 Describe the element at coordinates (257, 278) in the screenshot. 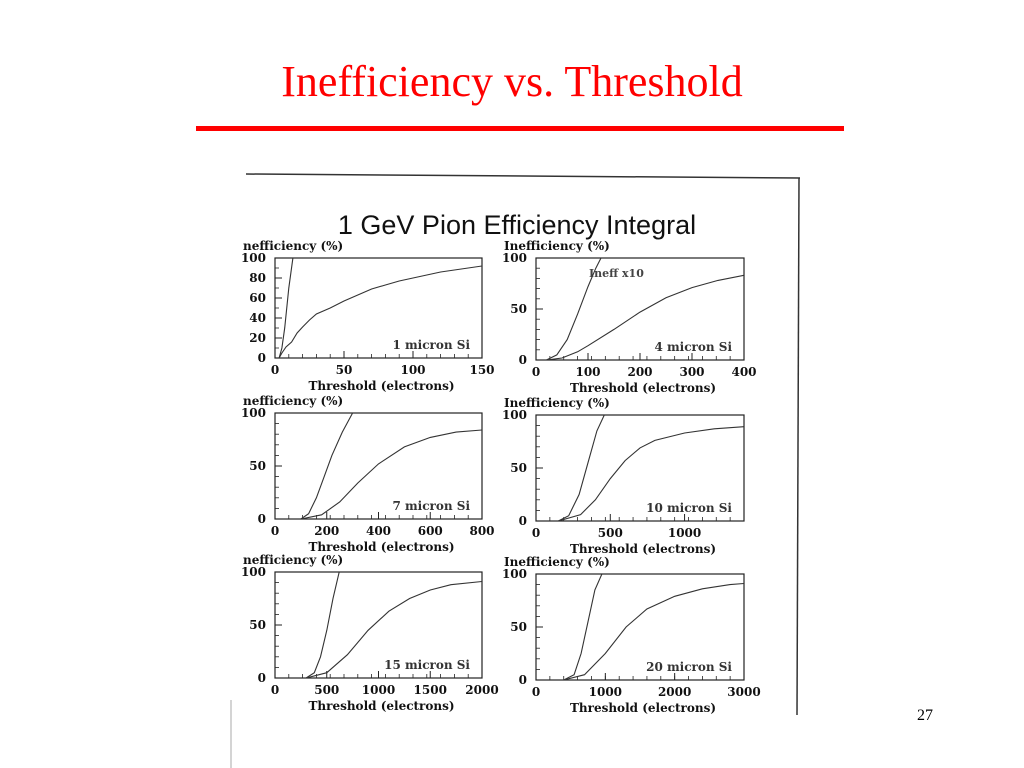

I see `y-tick-label: 80` at that location.